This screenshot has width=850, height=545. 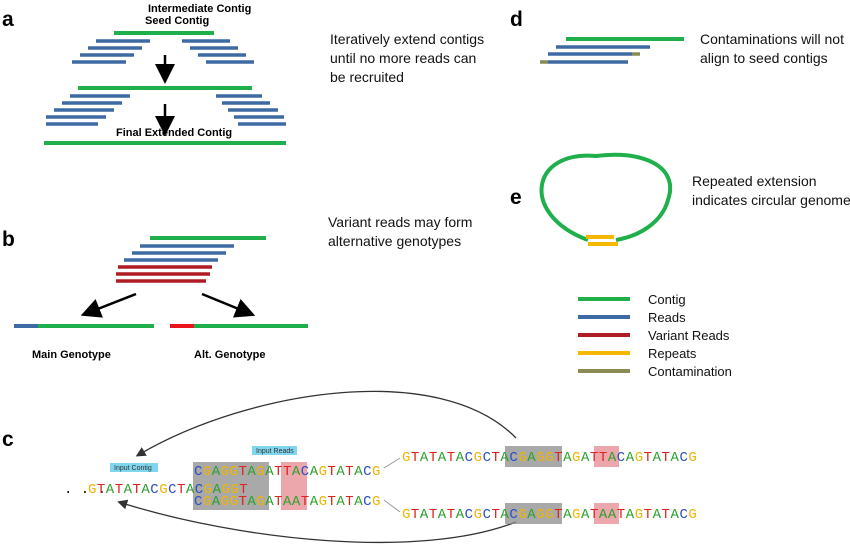 What do you see at coordinates (672, 353) in the screenshot?
I see `legend-label: Repeats` at bounding box center [672, 353].